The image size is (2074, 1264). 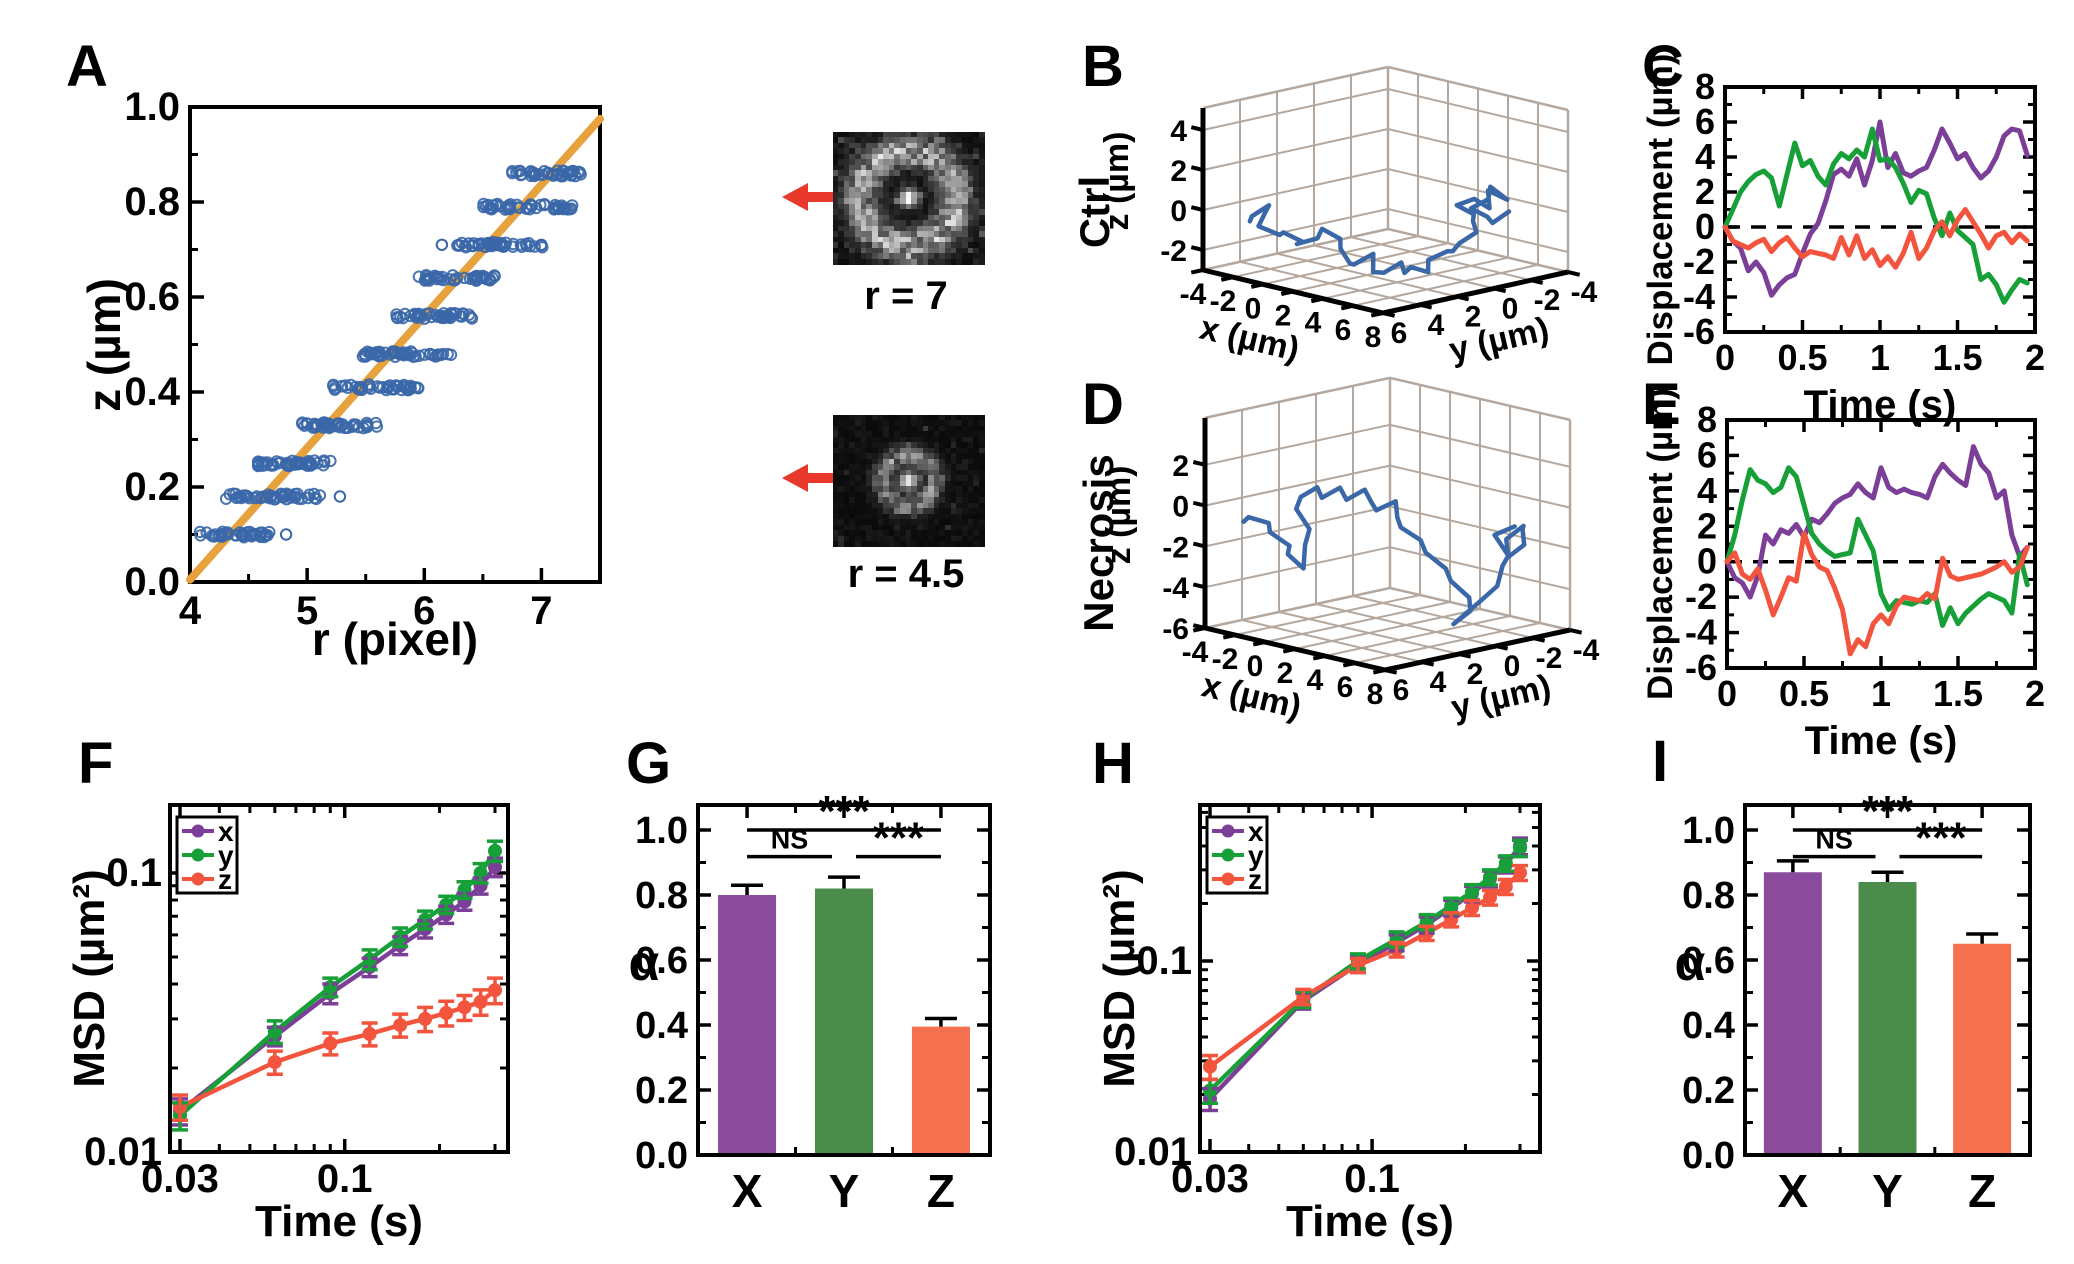 I want to click on panel-label-i: I, so click(x=1661, y=761).